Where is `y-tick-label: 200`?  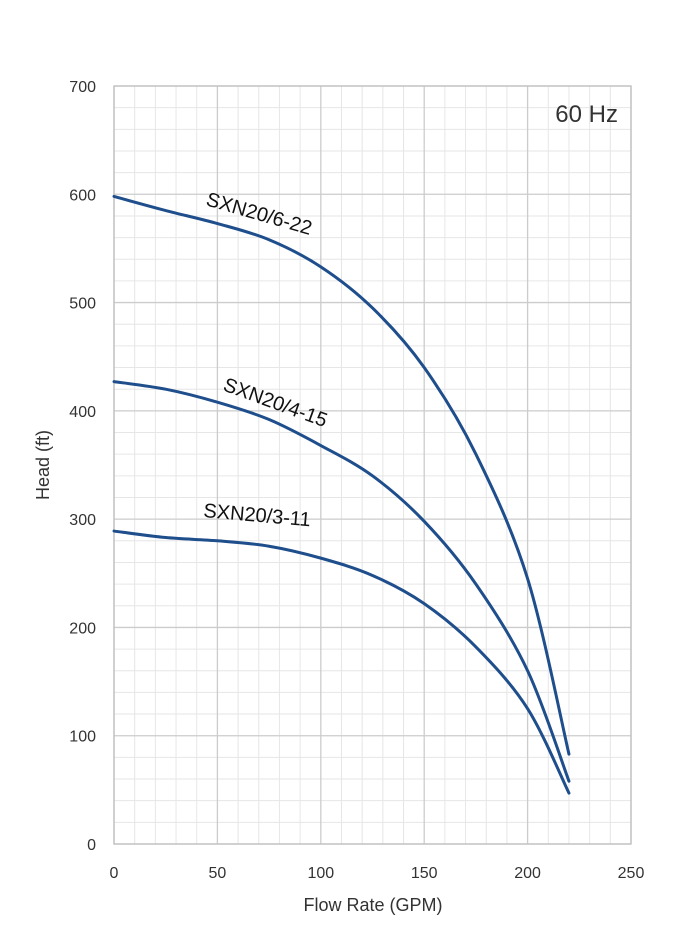
y-tick-label: 200 is located at coordinates (82, 628).